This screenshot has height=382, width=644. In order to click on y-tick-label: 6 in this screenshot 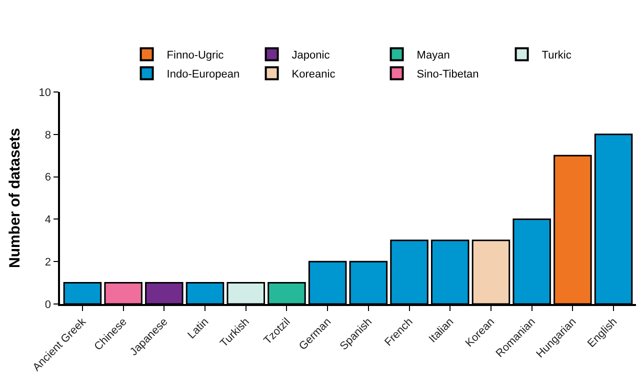, I will do `click(48, 178)`.